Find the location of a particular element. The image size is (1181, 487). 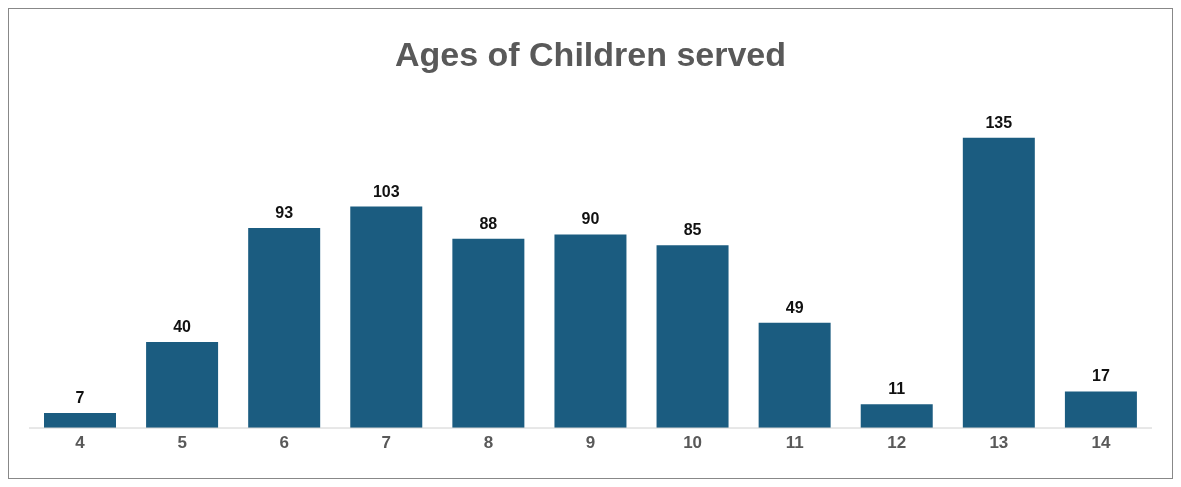

data-label: 135 is located at coordinates (999, 122).